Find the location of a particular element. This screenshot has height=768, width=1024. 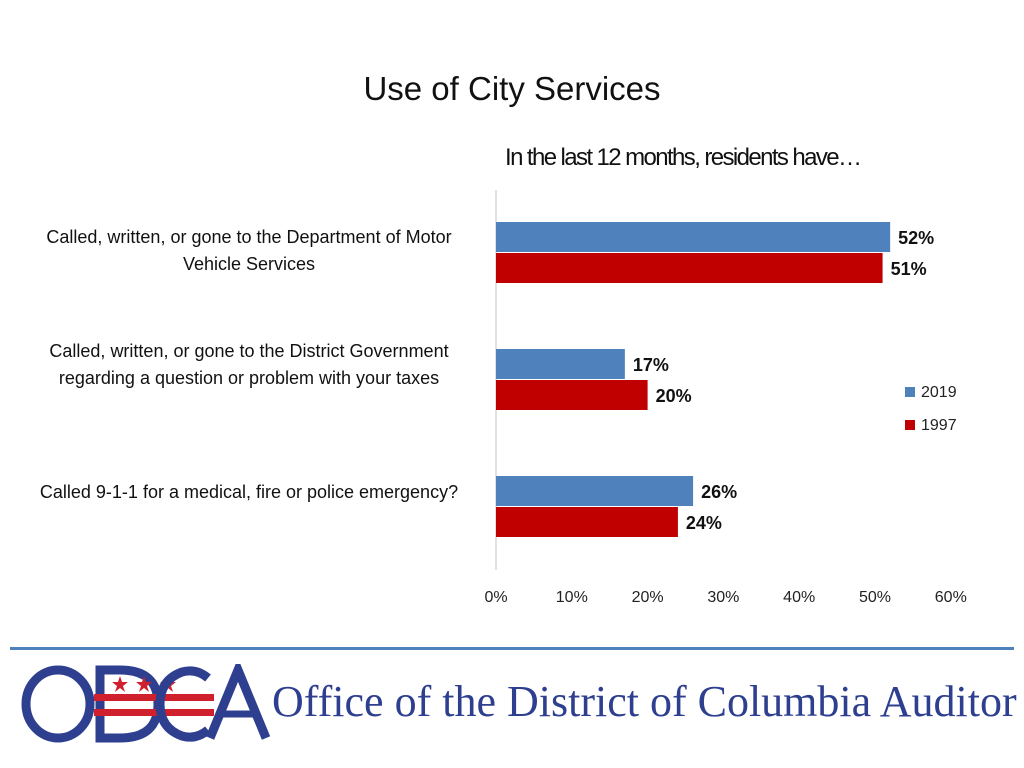

x-tick-label: 0% is located at coordinates (495, 597).